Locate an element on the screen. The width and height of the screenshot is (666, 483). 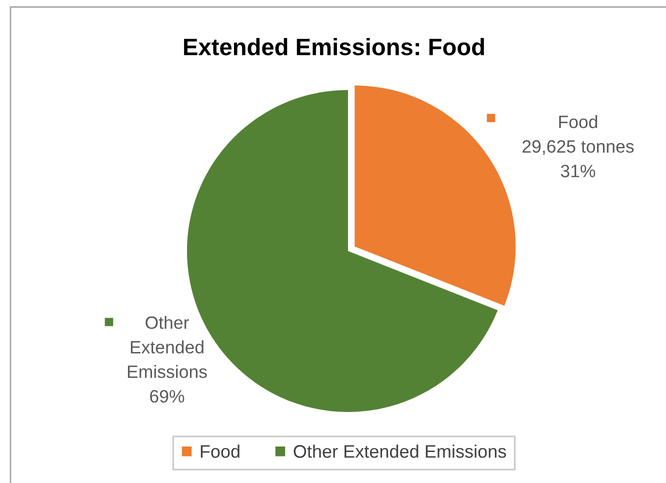
legend-label: Other Extended Emissions is located at coordinates (167, 347).